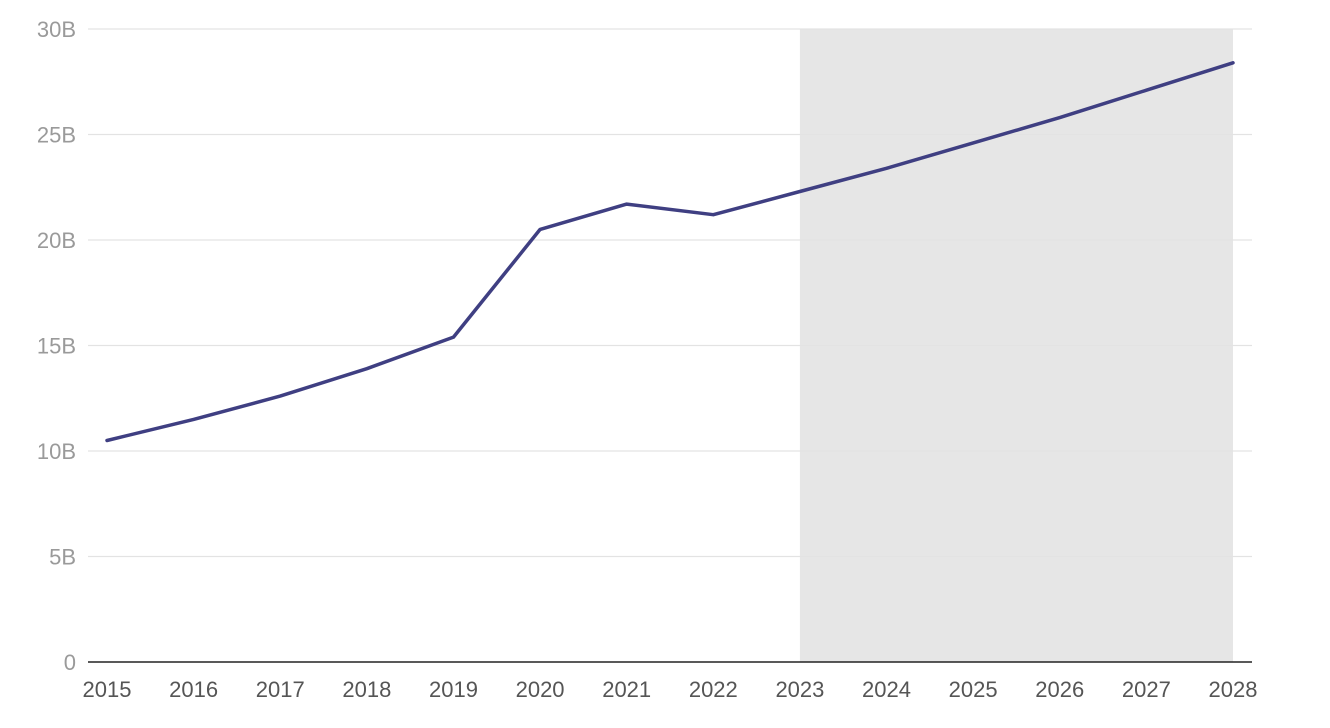 This screenshot has height=728, width=1330. What do you see at coordinates (1233, 689) in the screenshot?
I see `x-tick-label: 2028` at bounding box center [1233, 689].